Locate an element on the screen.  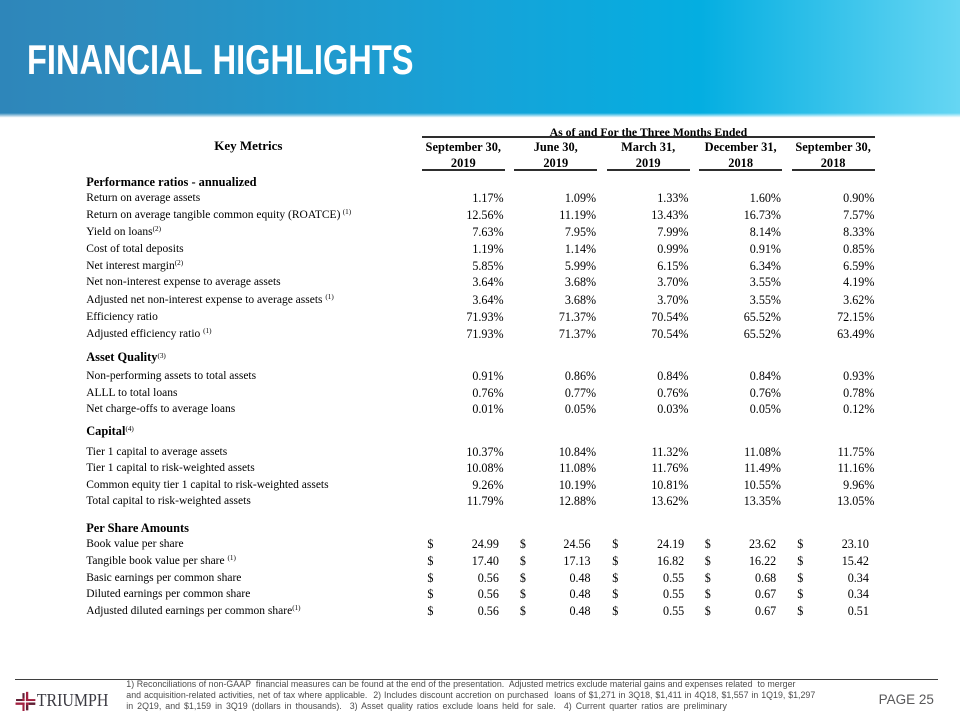
svg-text: TRIUMPH is located at coordinates (73, 701).